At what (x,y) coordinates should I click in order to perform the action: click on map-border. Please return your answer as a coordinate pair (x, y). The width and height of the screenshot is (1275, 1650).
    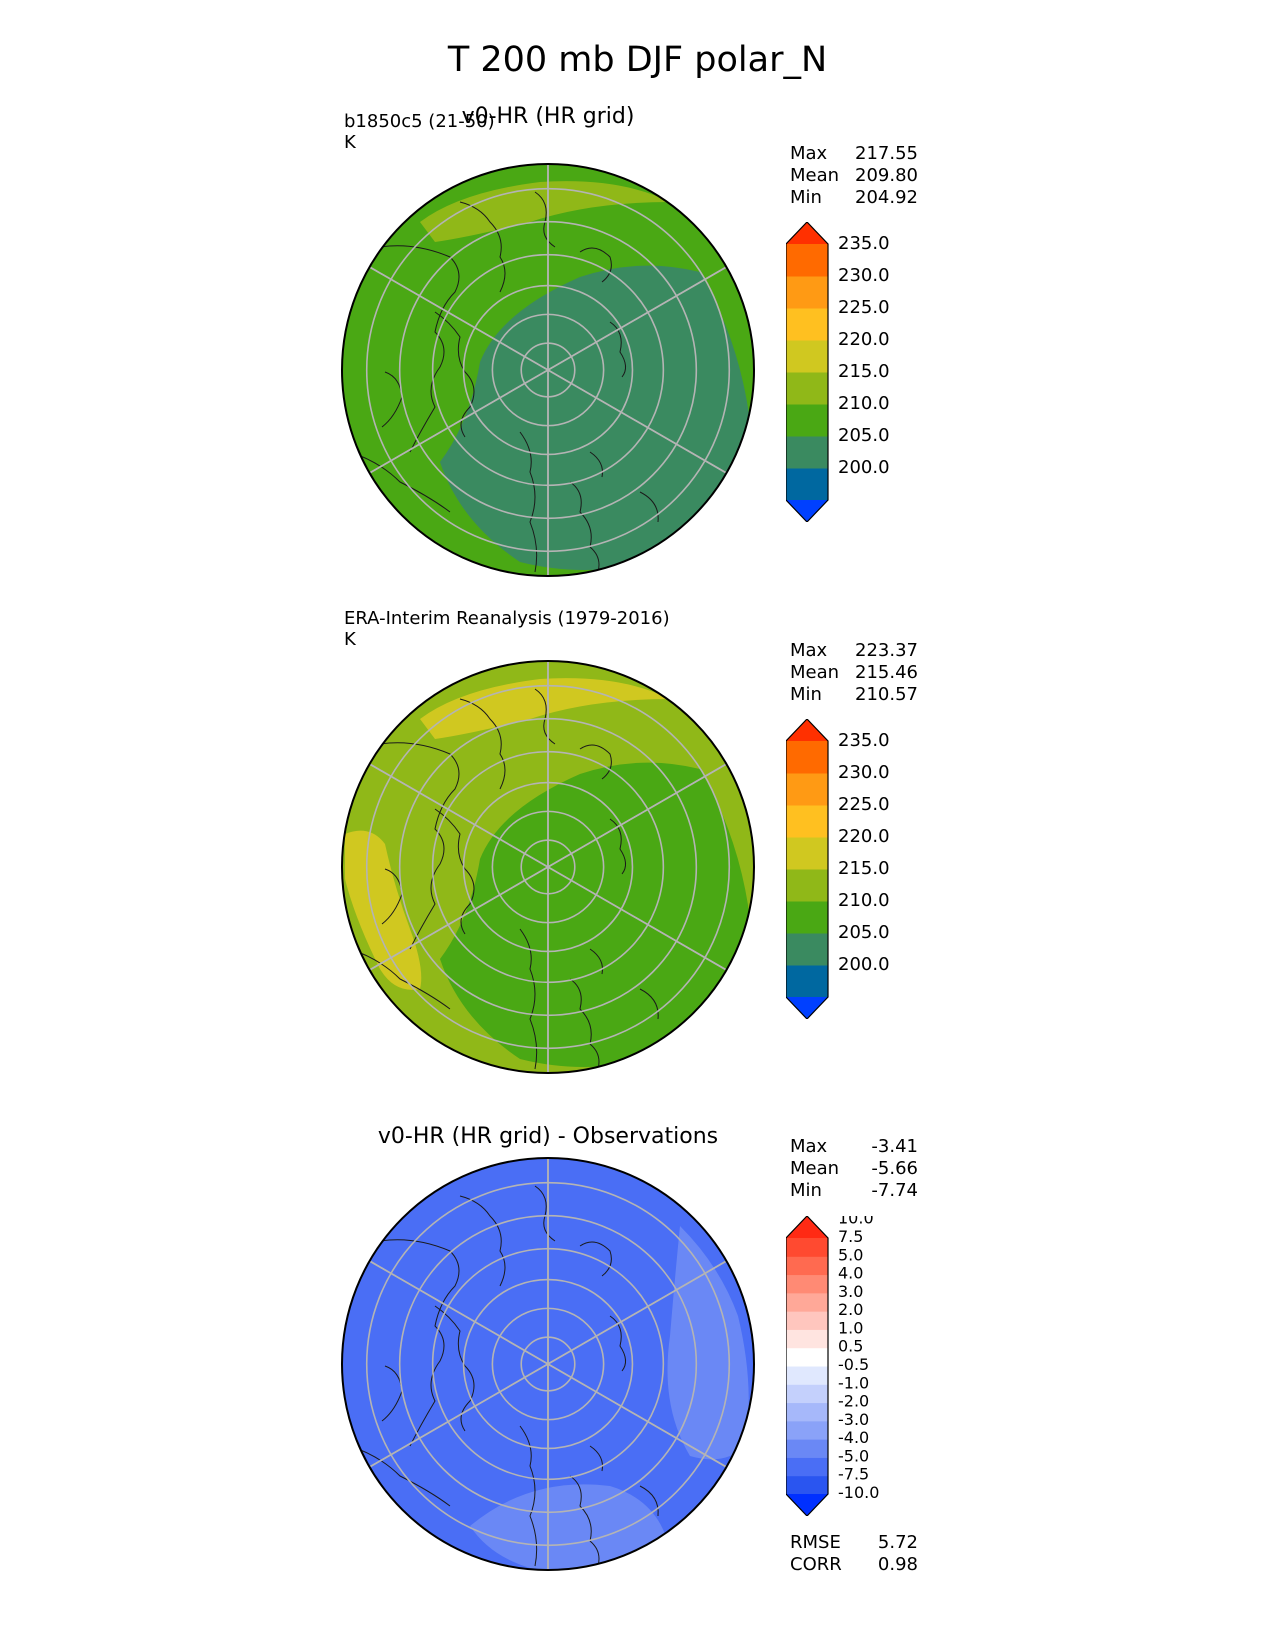
    Looking at the image, I should click on (548, 370).